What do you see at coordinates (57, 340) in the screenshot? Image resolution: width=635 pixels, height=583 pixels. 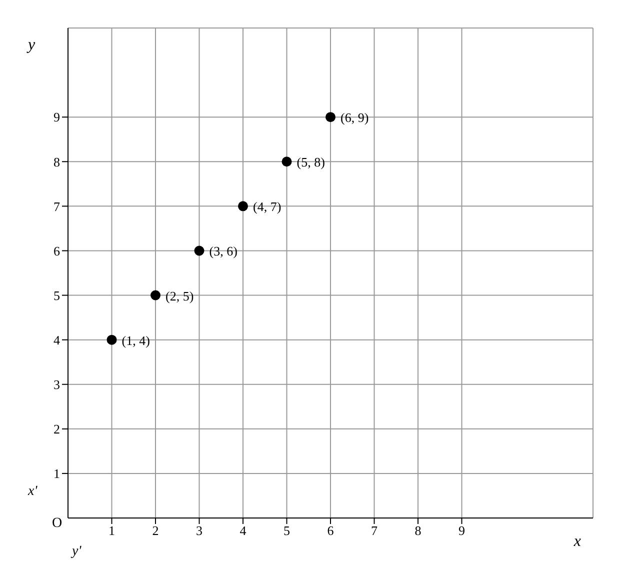 I see `y-tick-label: 4` at bounding box center [57, 340].